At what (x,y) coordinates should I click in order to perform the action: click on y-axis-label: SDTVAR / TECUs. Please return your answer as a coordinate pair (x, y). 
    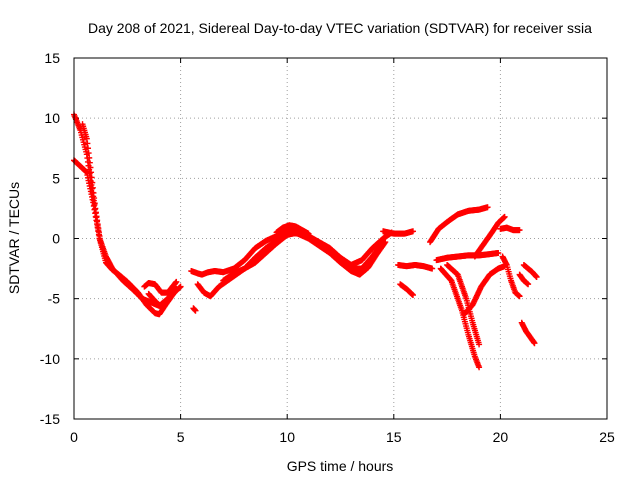
    Looking at the image, I should click on (14, 238).